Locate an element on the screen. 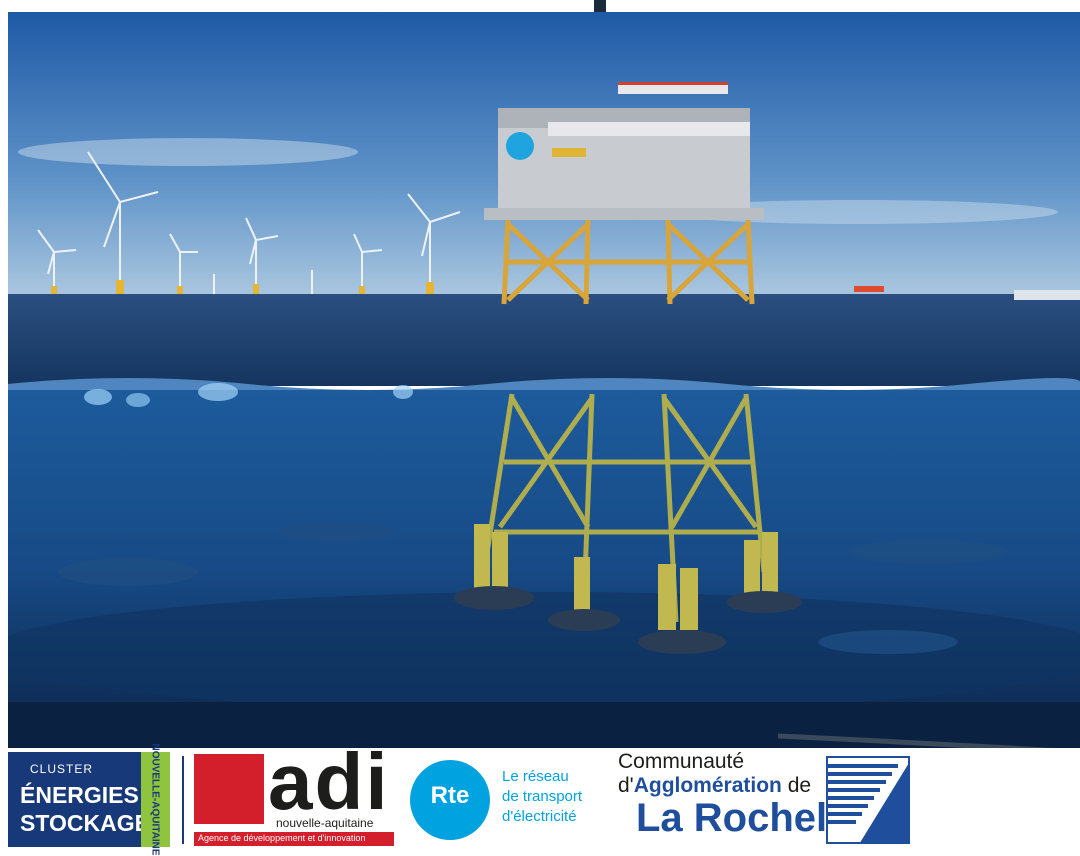 This screenshot has width=1080, height=856. adi-pattern-icon is located at coordinates (229, 789).